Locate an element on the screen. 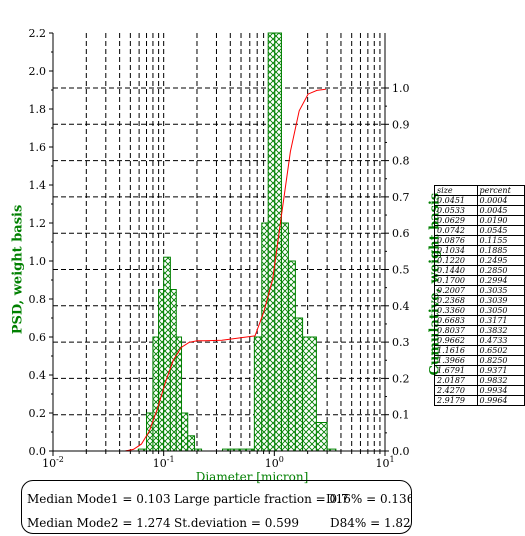 Image resolution: width=525 pixels, height=536 pixels. table-row: 0.9662 0.4733 is located at coordinates (479, 340).